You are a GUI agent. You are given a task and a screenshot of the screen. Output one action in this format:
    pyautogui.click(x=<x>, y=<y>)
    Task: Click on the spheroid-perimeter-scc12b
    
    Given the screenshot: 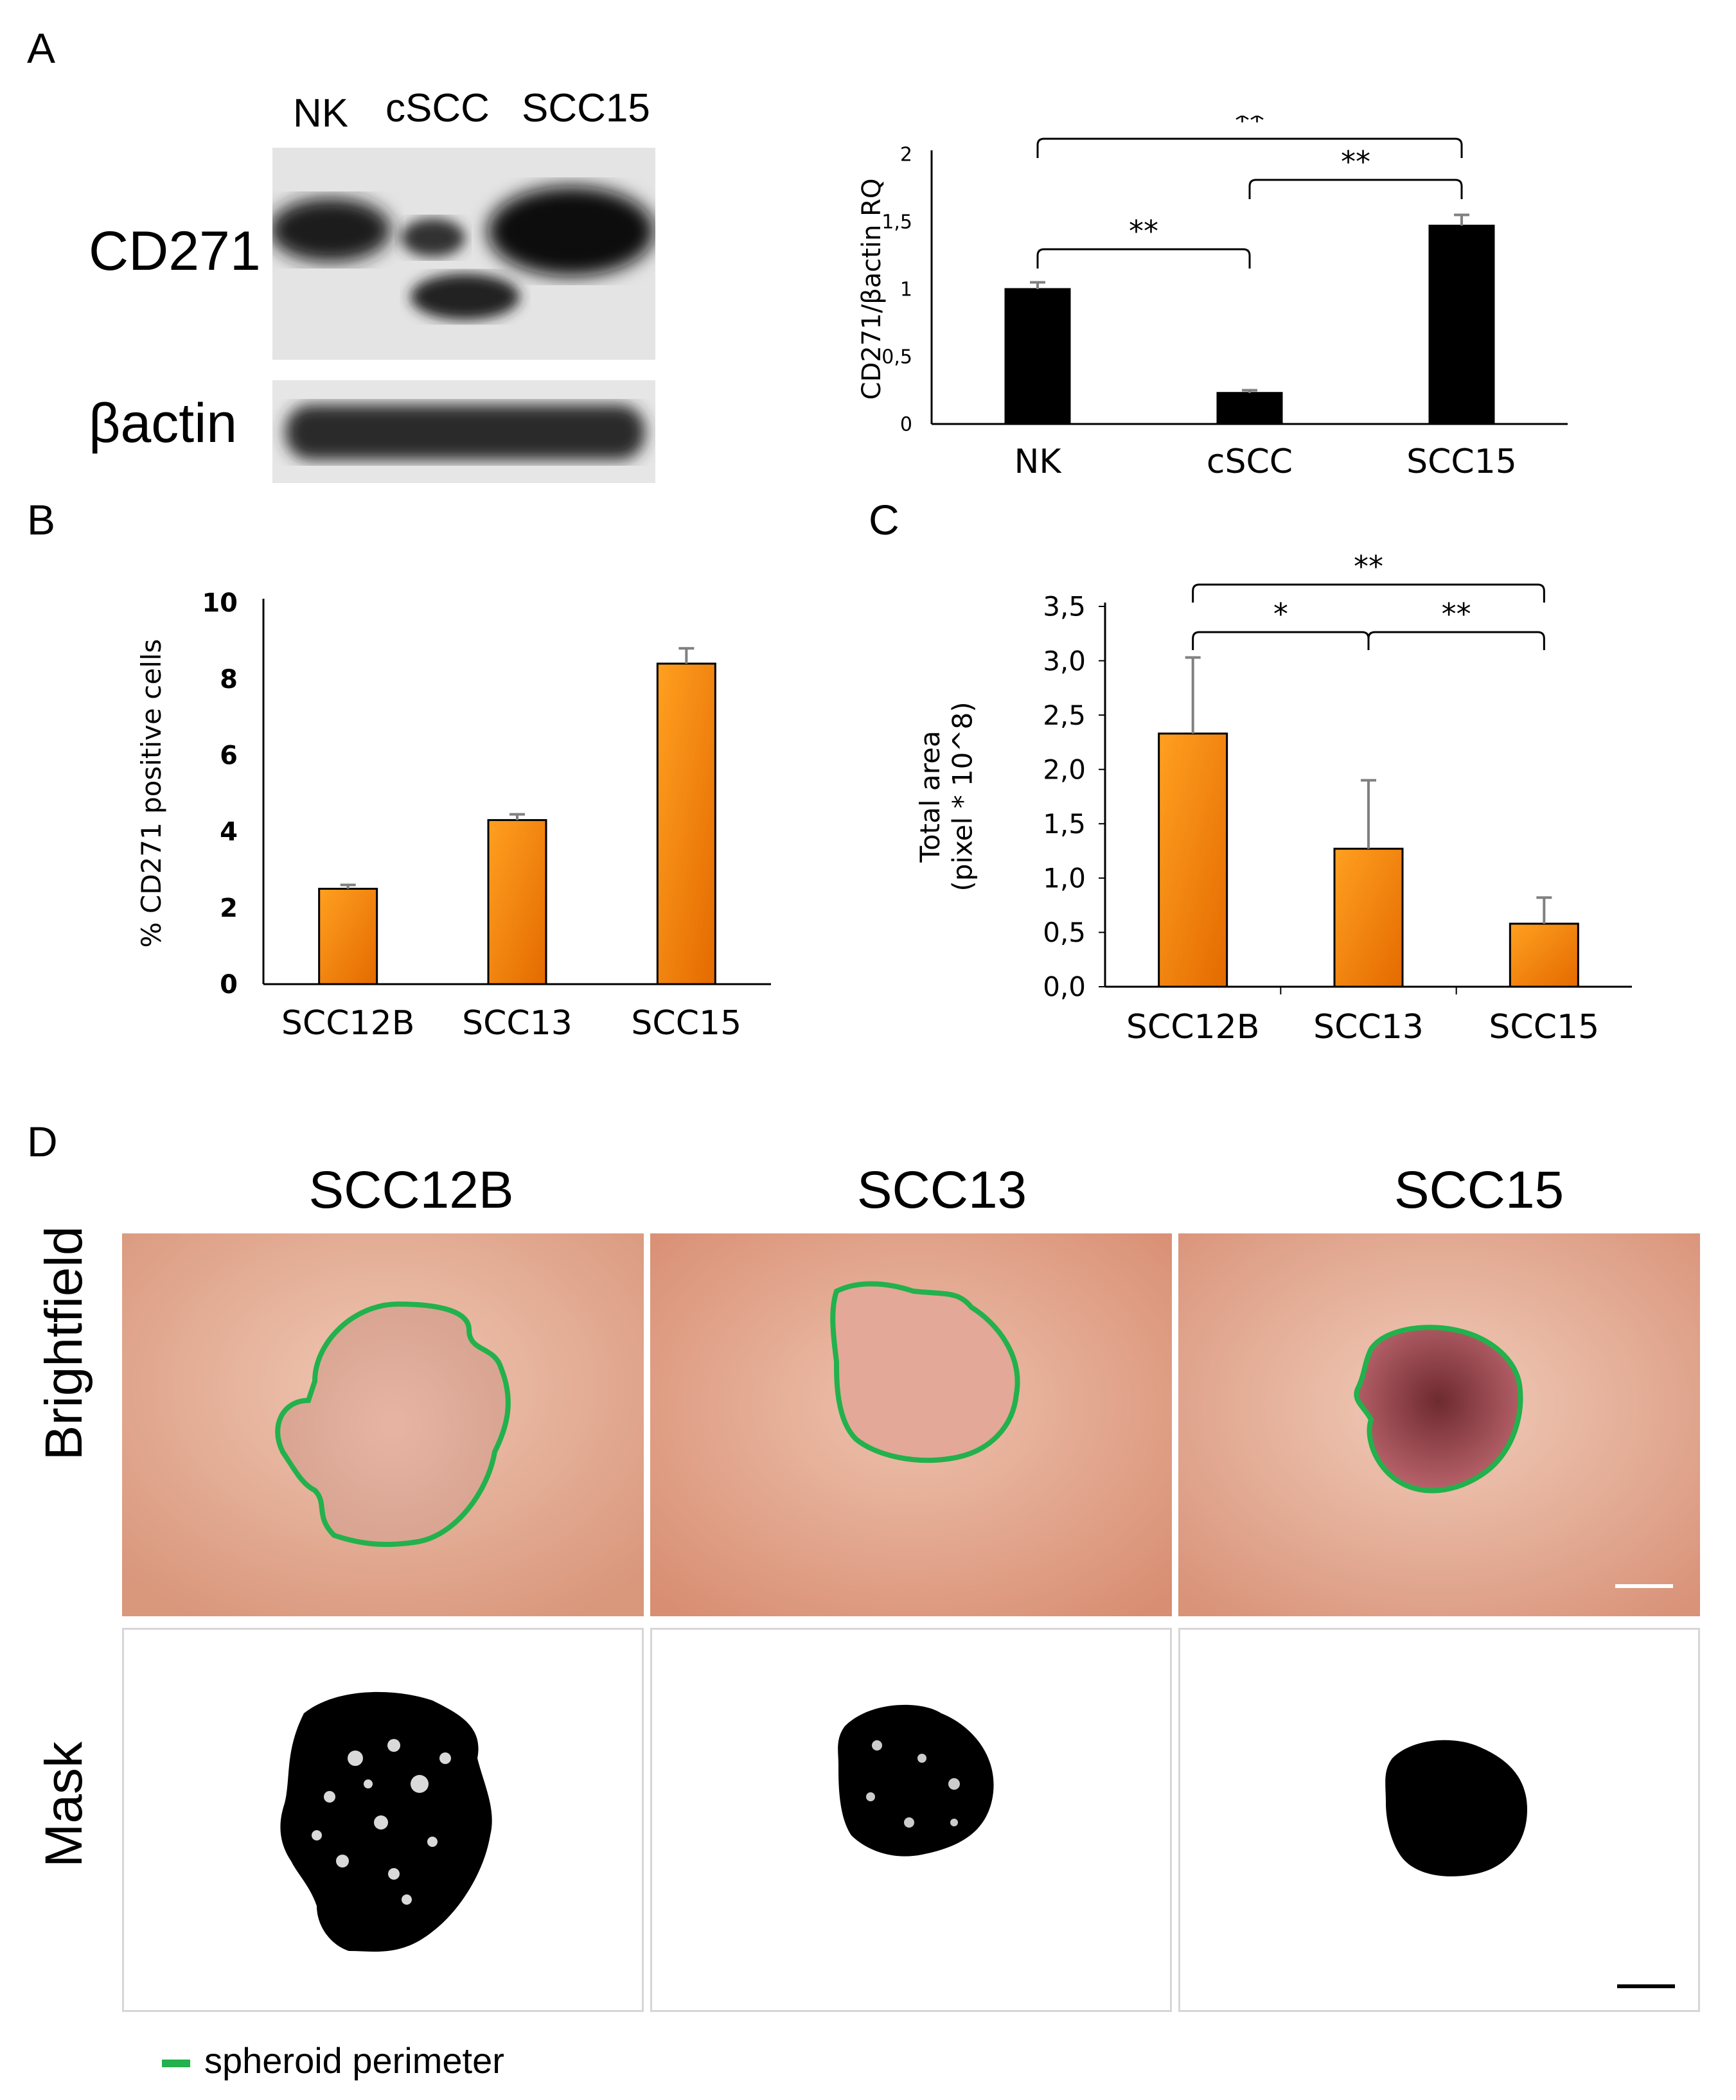 What is the action you would take?
    pyautogui.click(x=393, y=1424)
    